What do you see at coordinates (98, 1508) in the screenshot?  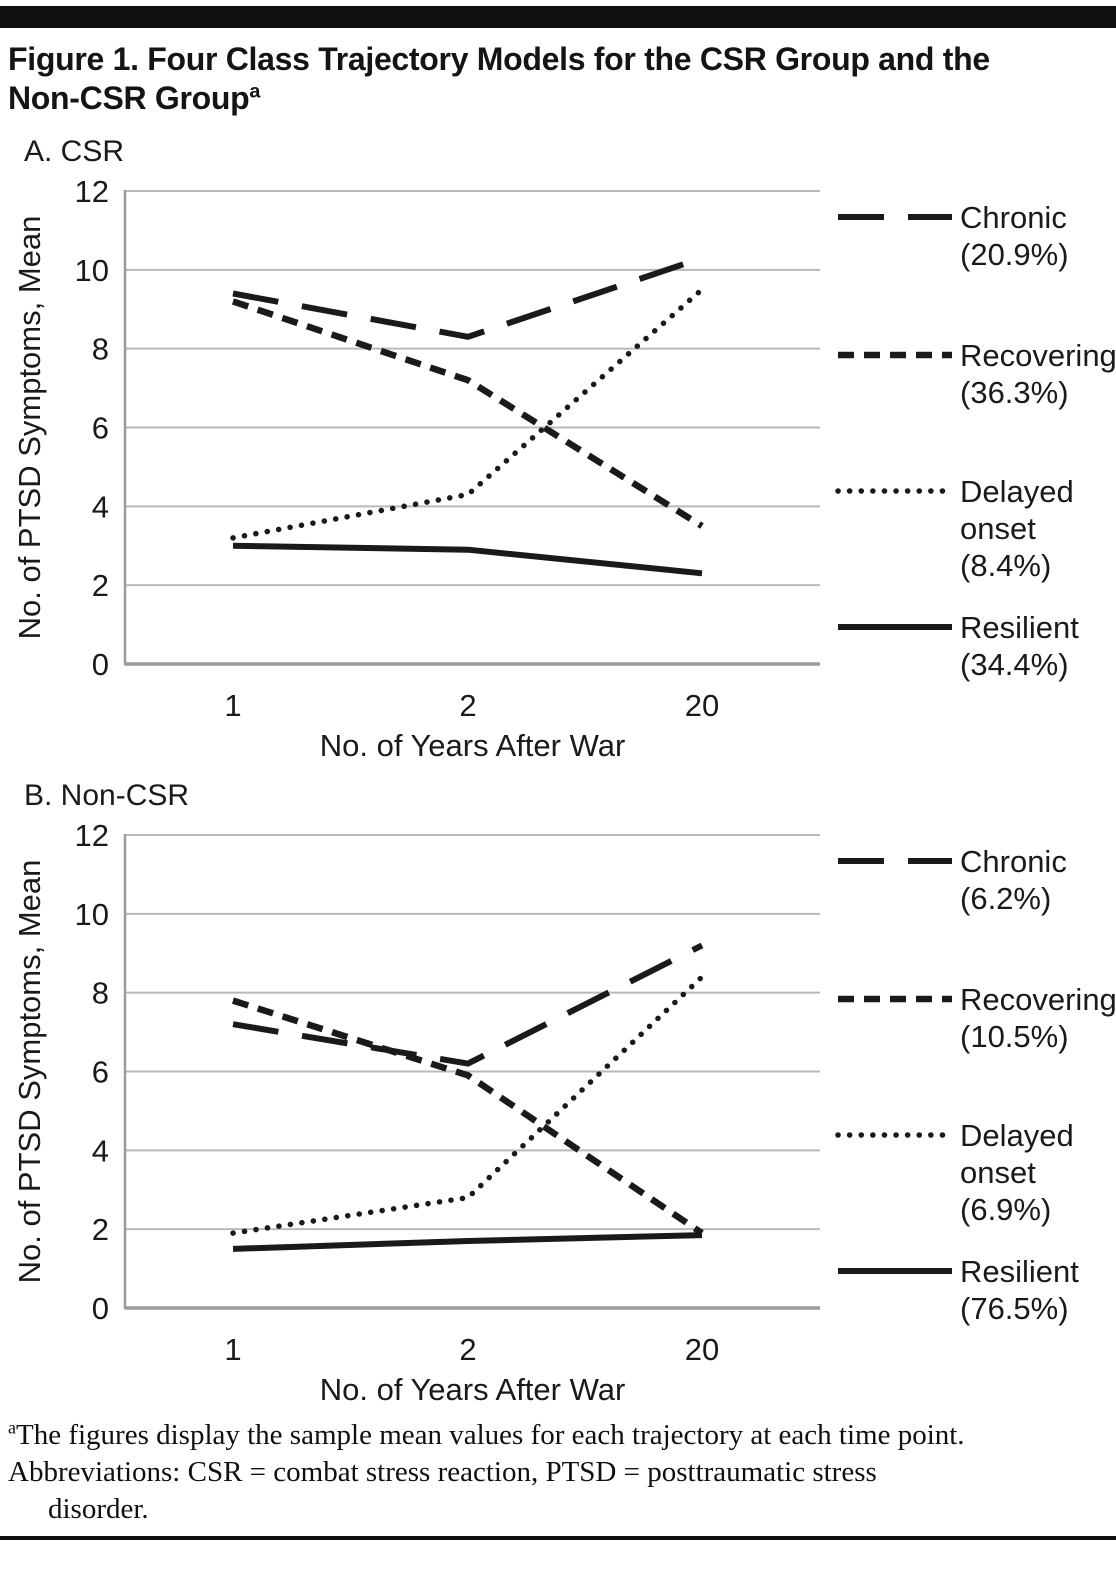 I see `footnote-line-3-text: disorder.` at bounding box center [98, 1508].